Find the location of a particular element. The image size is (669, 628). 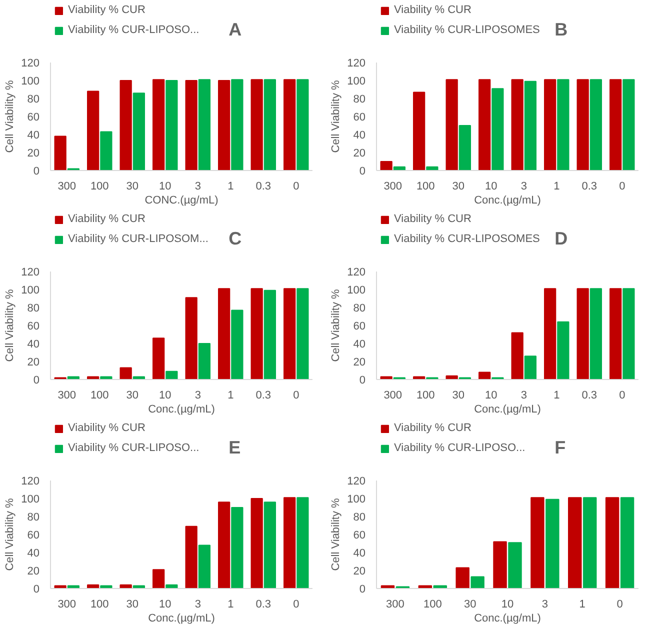

chart-title: B is located at coordinates (561, 30).